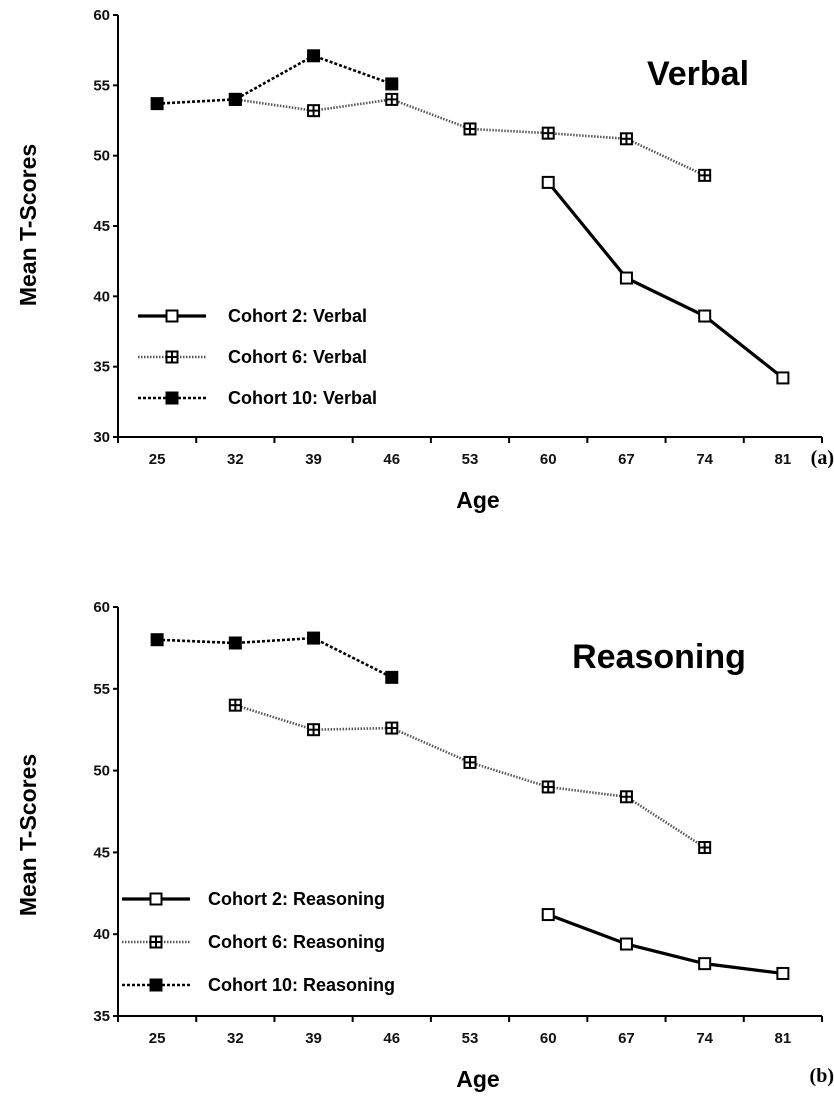  Describe the element at coordinates (296, 899) in the screenshot. I see `legend-label: Cohort 2: Reasoning` at that location.